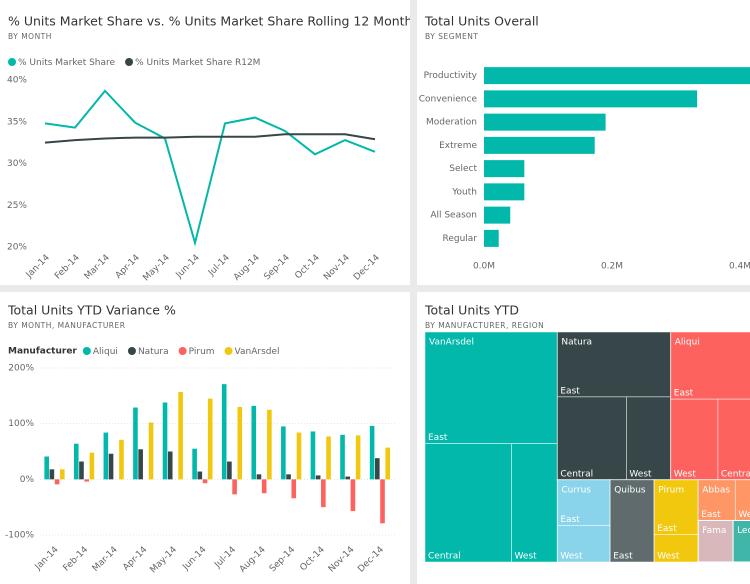 The width and height of the screenshot is (750, 584). Describe the element at coordinates (630, 490) in the screenshot. I see `treemap-group-label: Quibus` at that location.